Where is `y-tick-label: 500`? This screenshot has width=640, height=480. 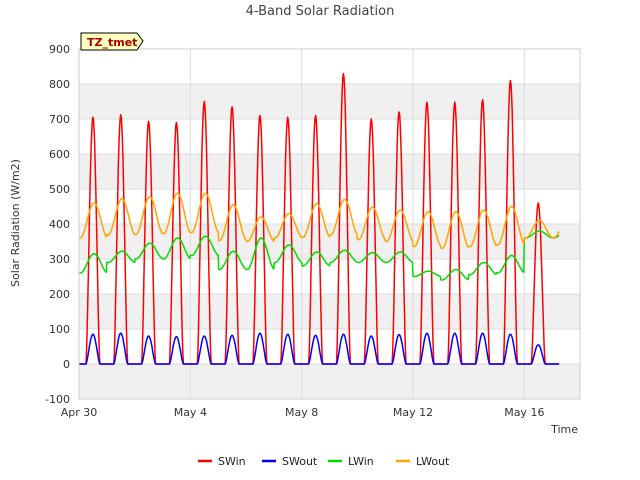
y-tick-label: 500 is located at coordinates (59, 189).